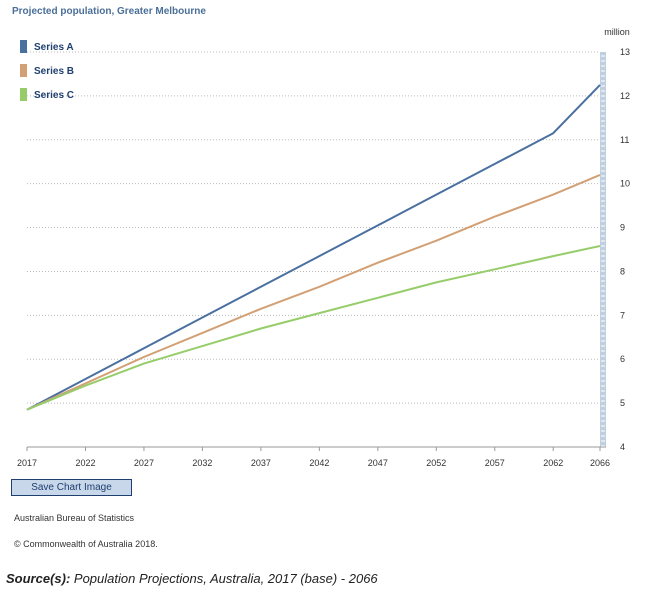 This screenshot has width=660, height=597. What do you see at coordinates (553, 463) in the screenshot?
I see `x-tick-label: 2062` at bounding box center [553, 463].